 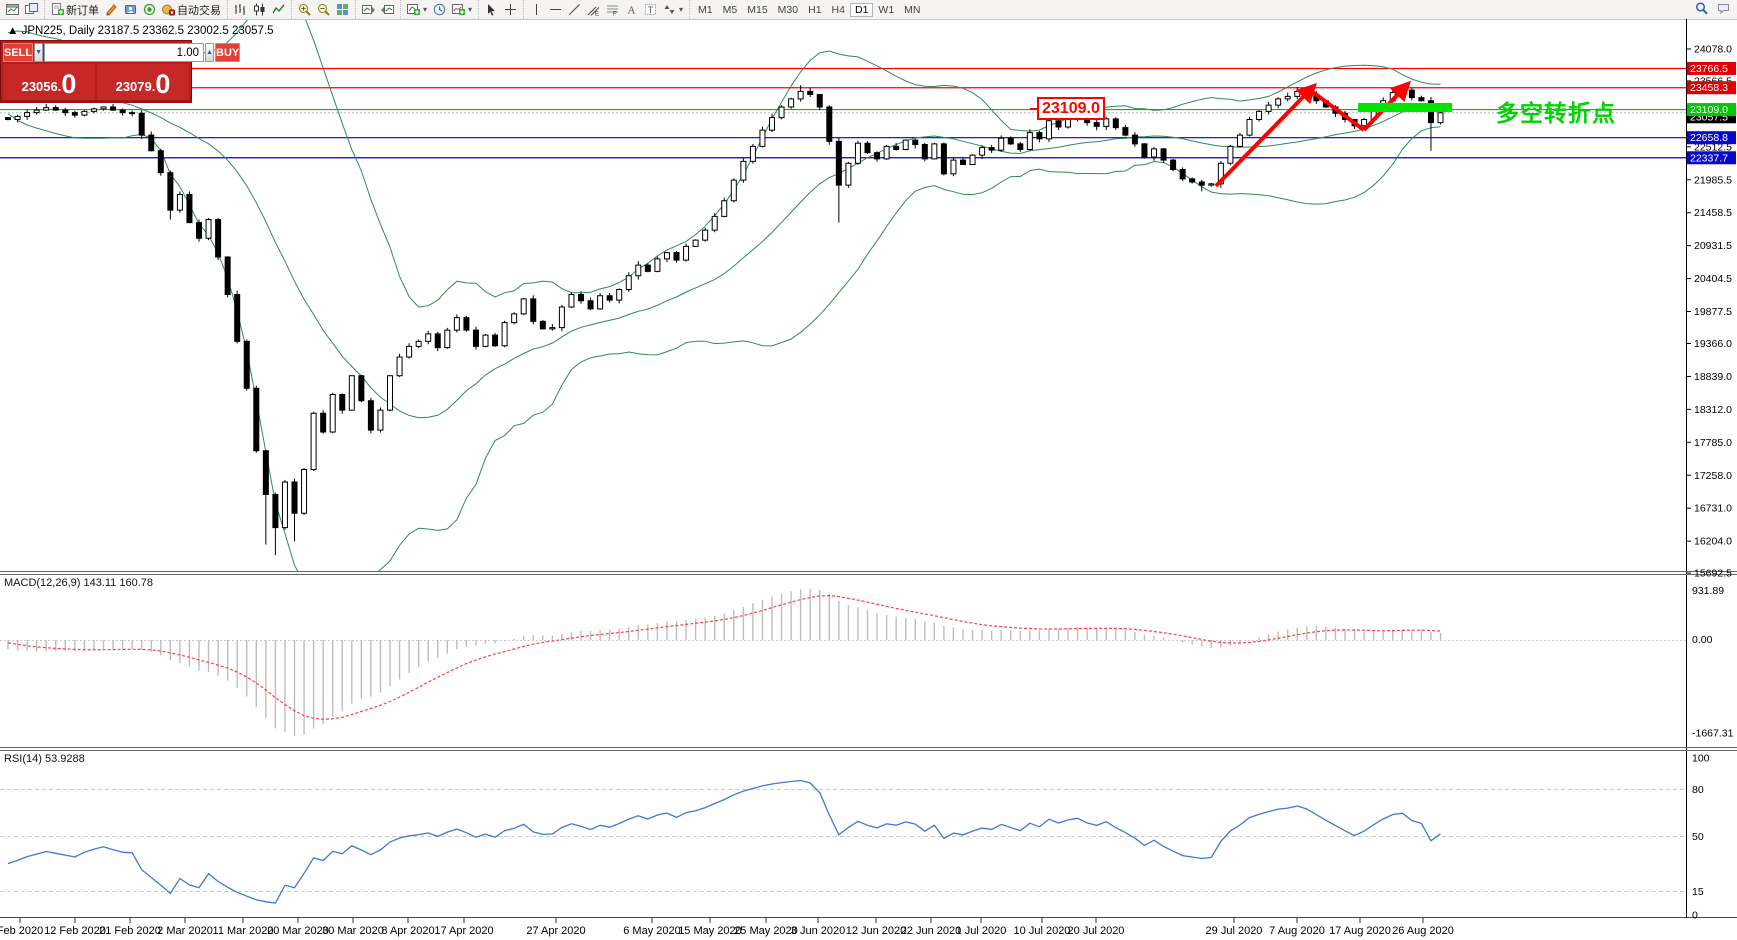 I want to click on lot-decrease-button: ▼, so click(x=39, y=52).